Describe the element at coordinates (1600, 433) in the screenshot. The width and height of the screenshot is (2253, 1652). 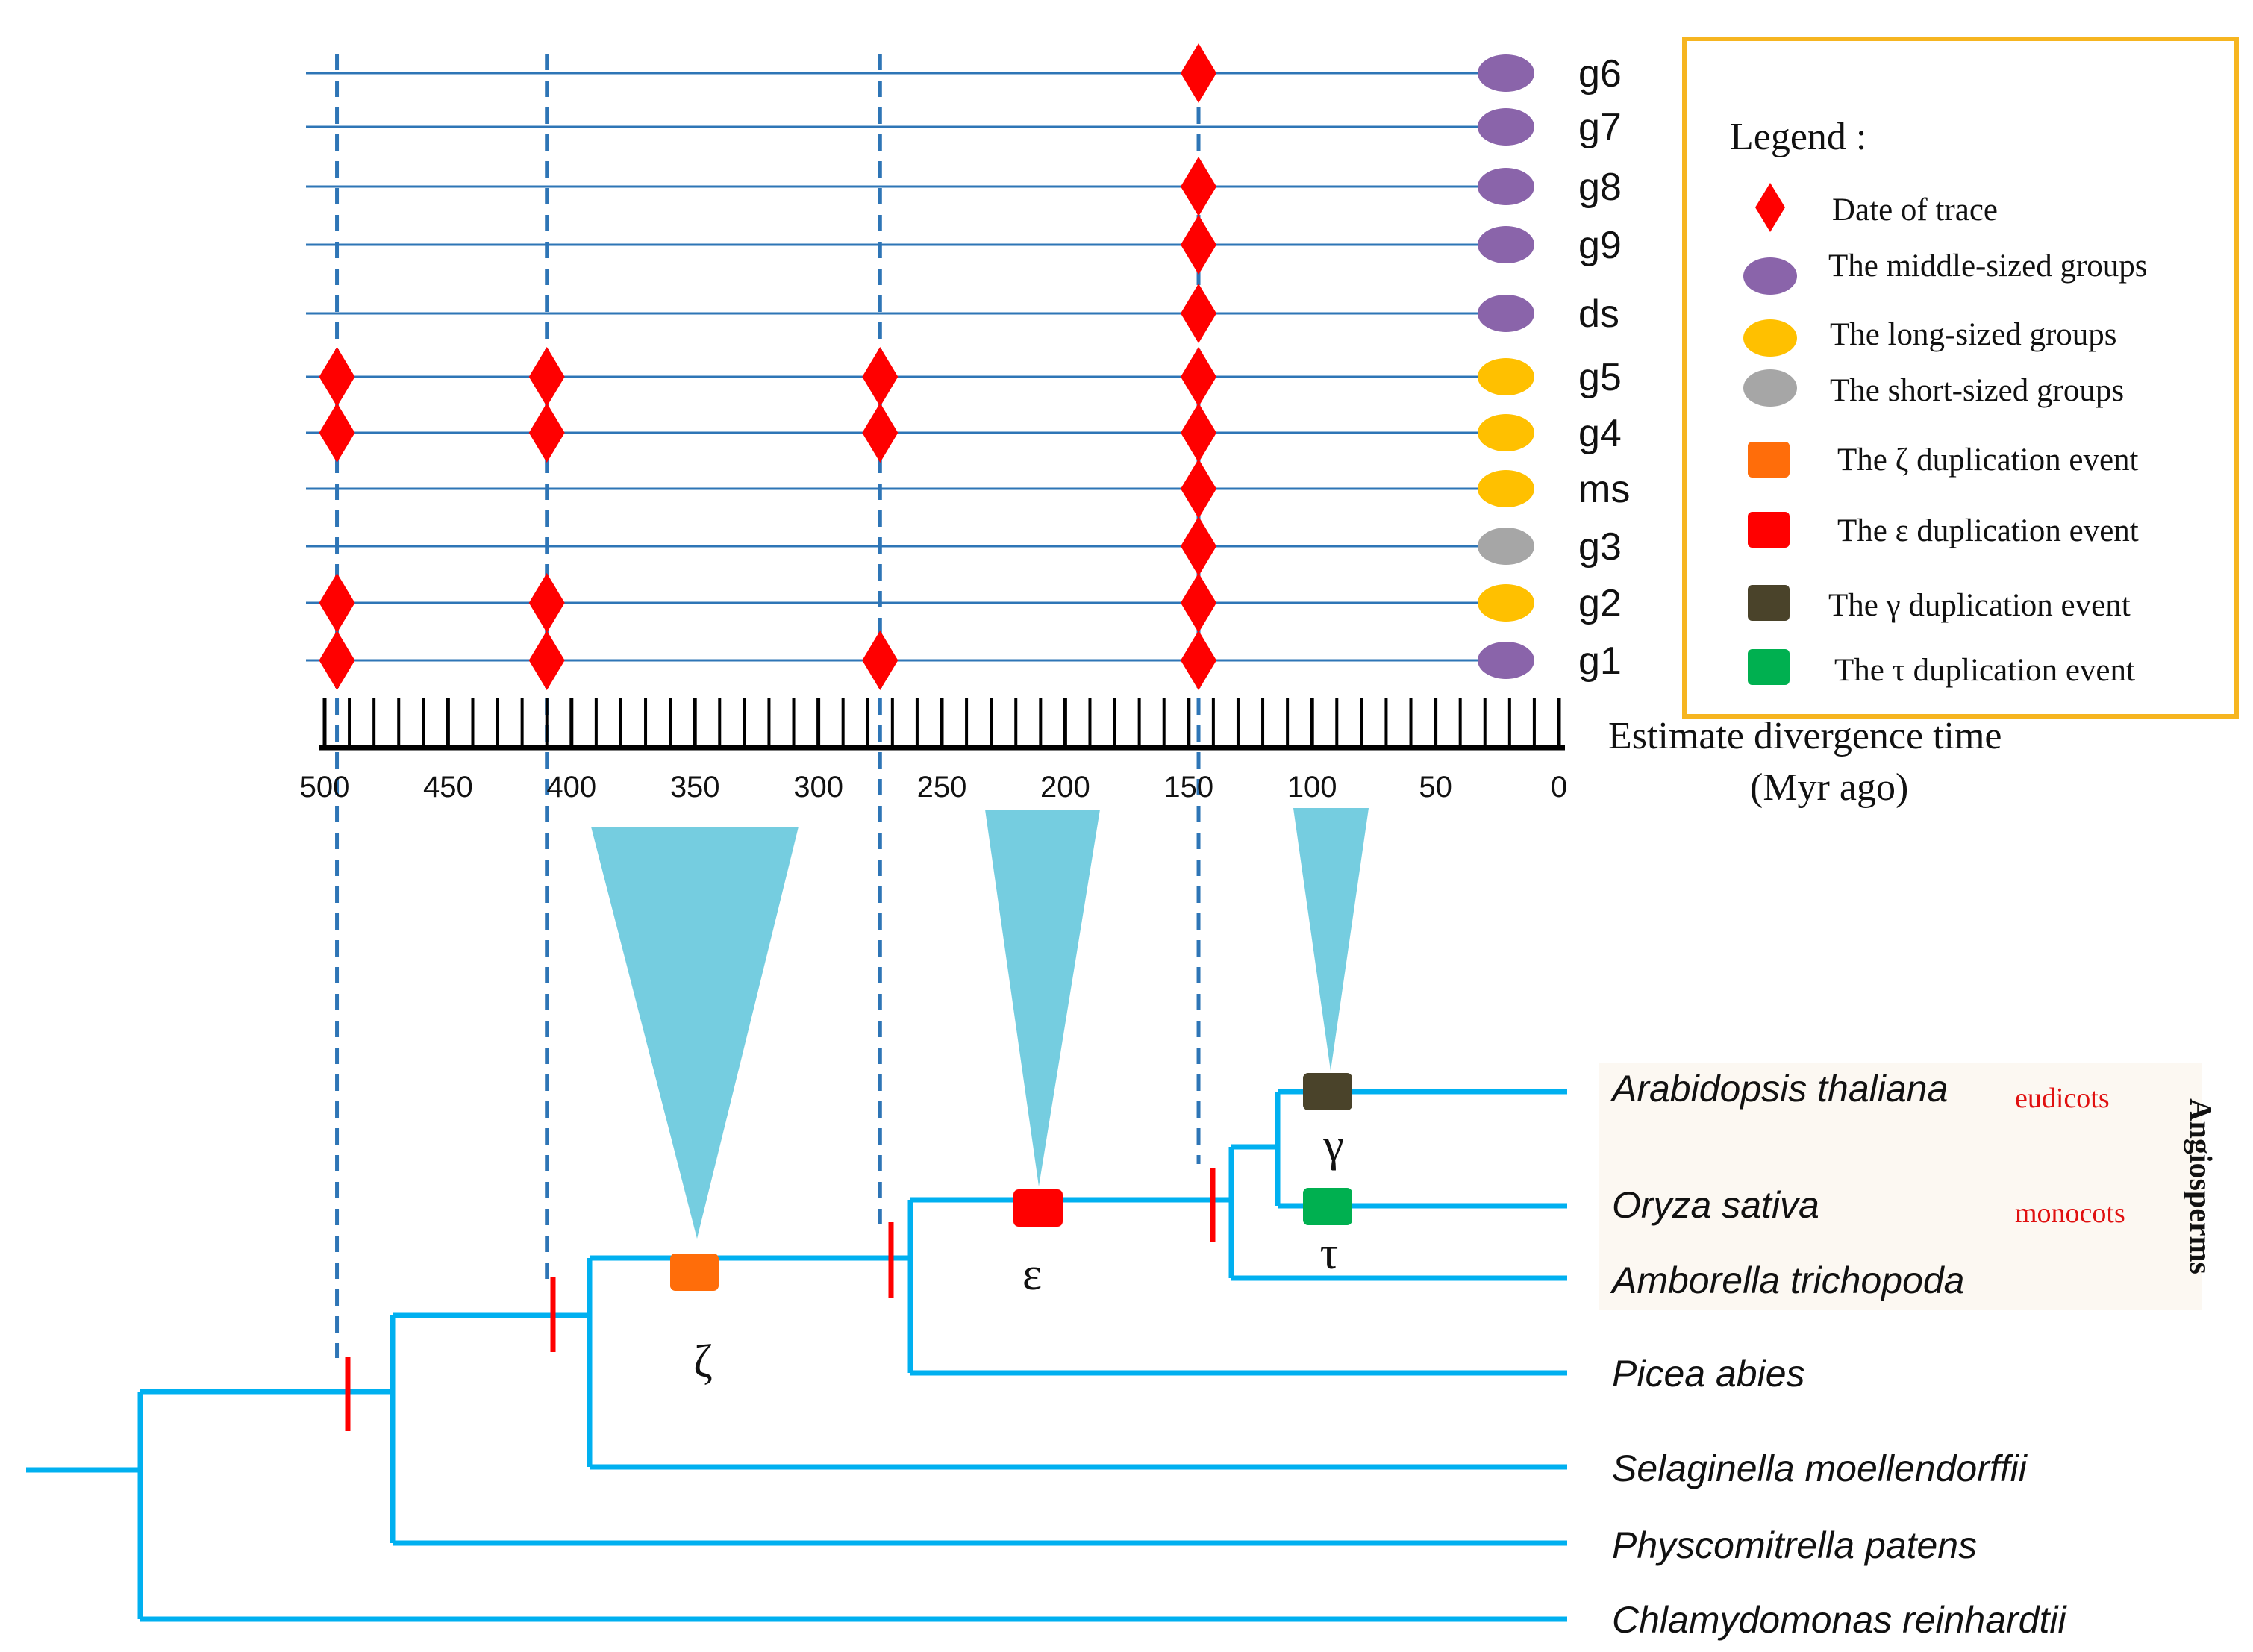
I see `gene-label: g4` at that location.